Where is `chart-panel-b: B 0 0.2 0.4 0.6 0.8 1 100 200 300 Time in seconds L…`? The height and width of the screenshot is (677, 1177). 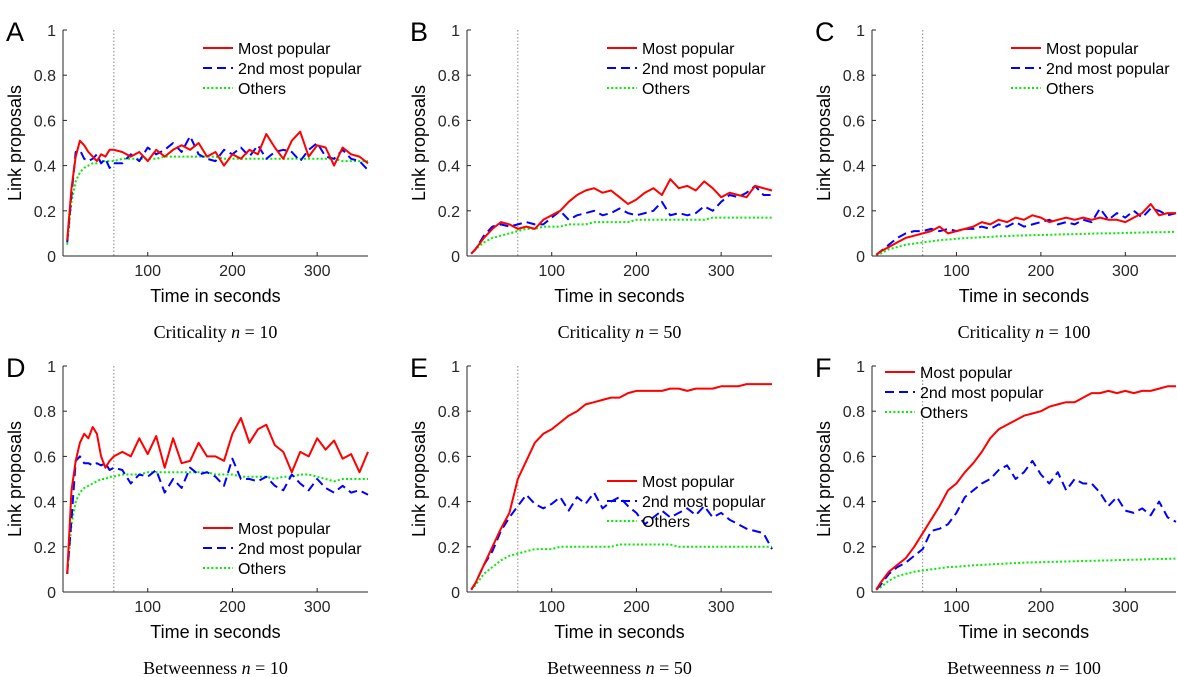 chart-panel-b: B 0 0.2 0.4 0.6 0.8 1 100 200 300 Time in seconds L… is located at coordinates (591, 179).